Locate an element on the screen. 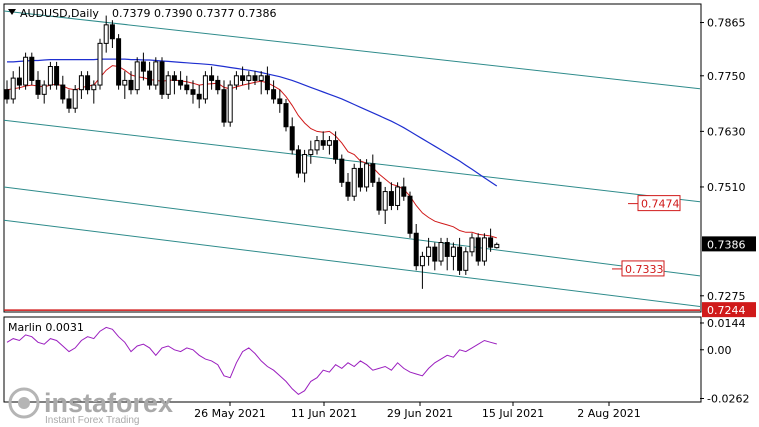 The width and height of the screenshot is (759, 427). watermark-tagline: Instant Forex Trading is located at coordinates (92, 420).